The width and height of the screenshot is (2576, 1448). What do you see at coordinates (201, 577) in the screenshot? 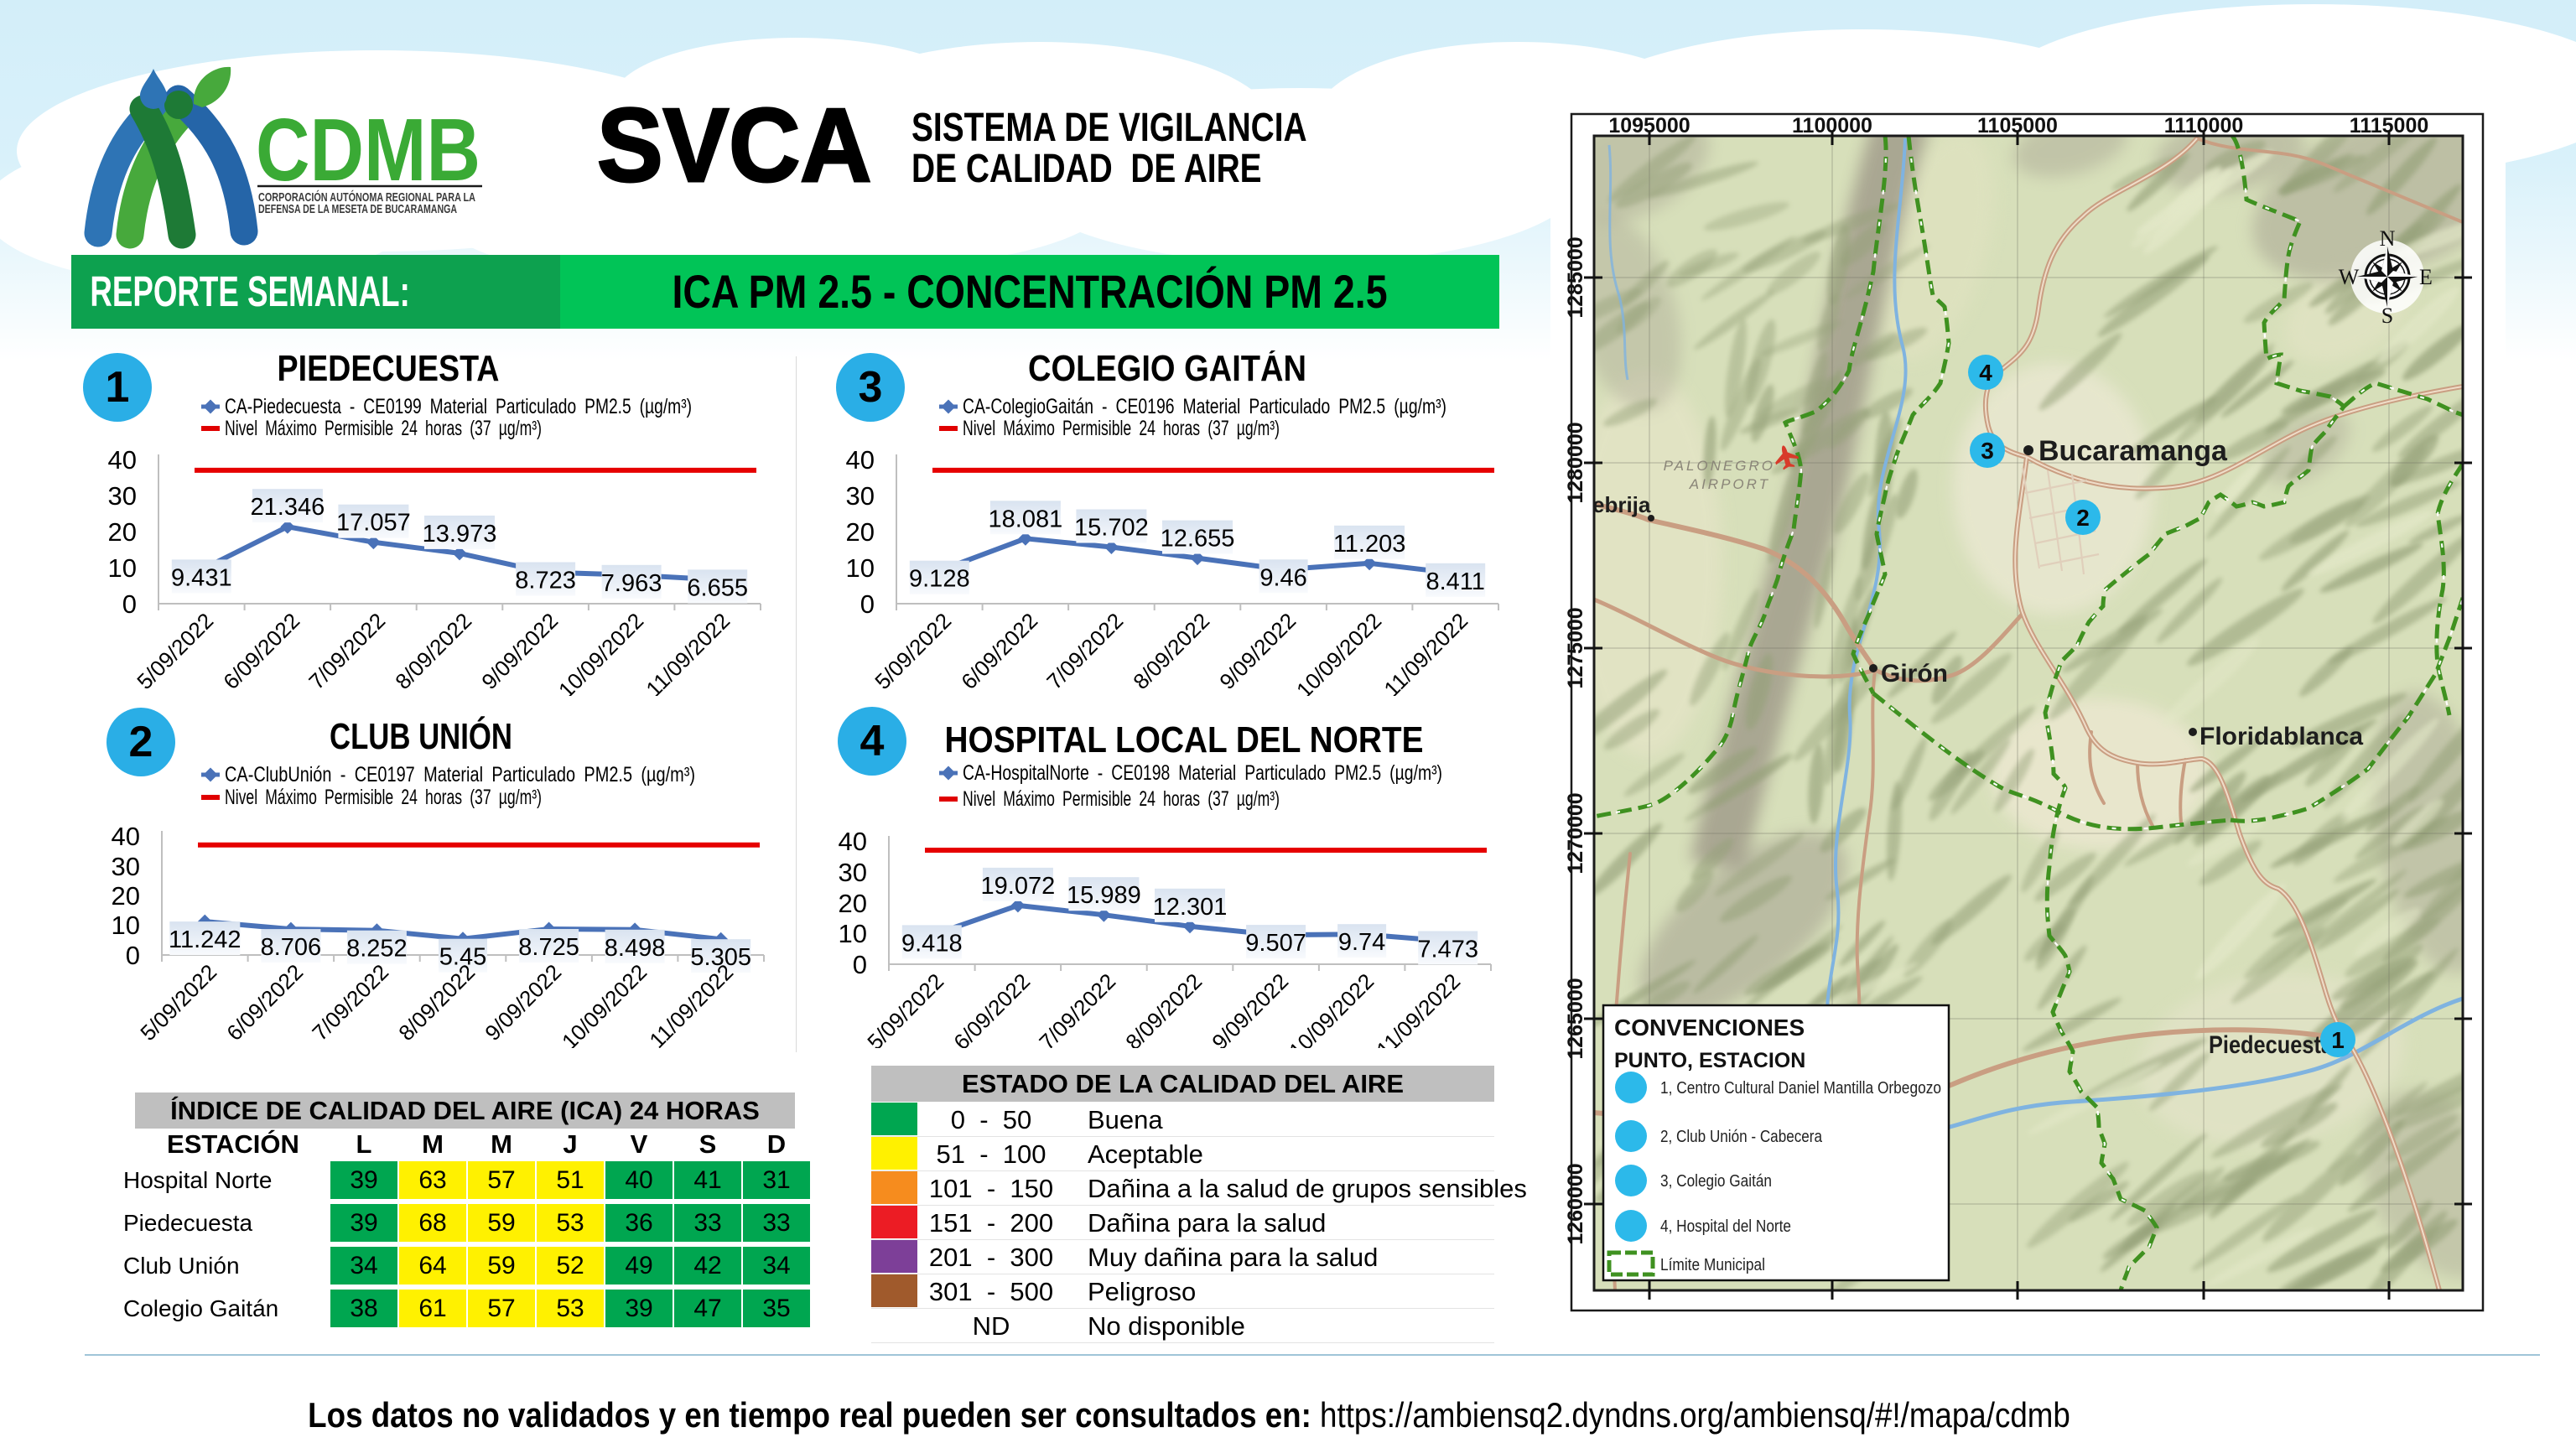
I see `svg-text: 9.431` at bounding box center [201, 577].